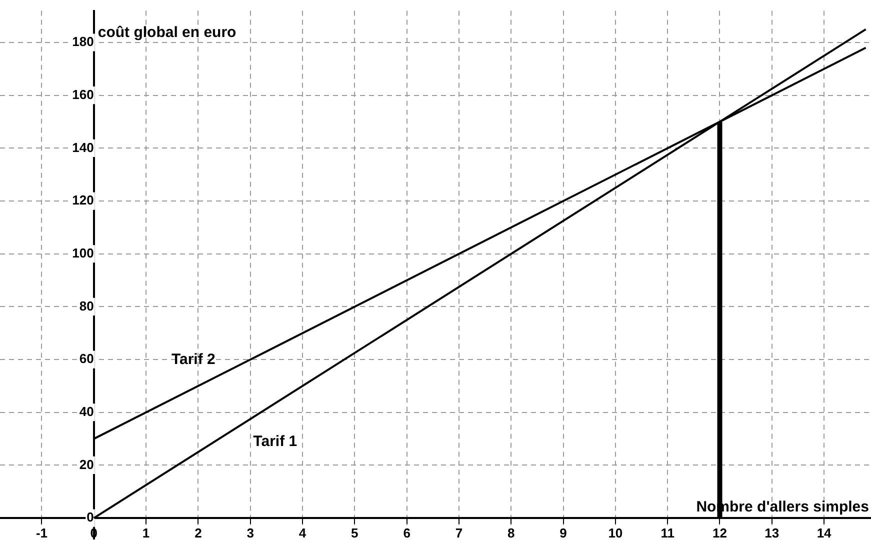 The width and height of the screenshot is (871, 550). I want to click on x-tick-label: -1, so click(42, 532).